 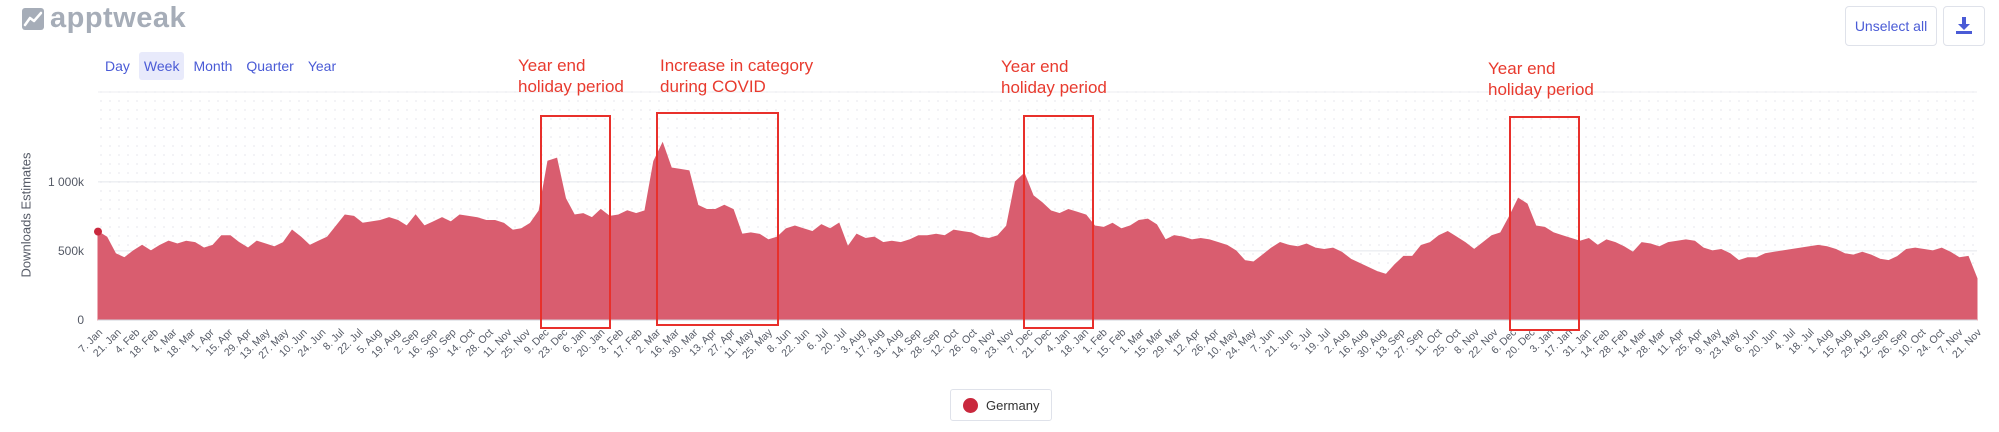 I want to click on period-year-button: Year, so click(x=322, y=66).